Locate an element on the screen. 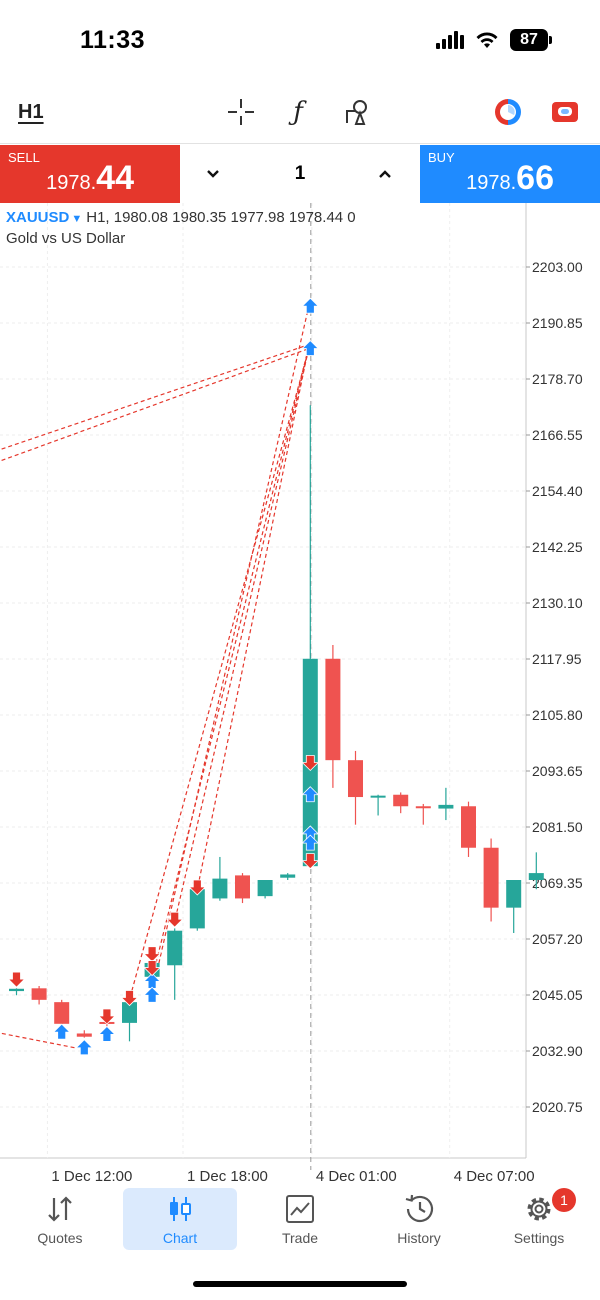  nav-trade: Trade is located at coordinates (300, 1219).